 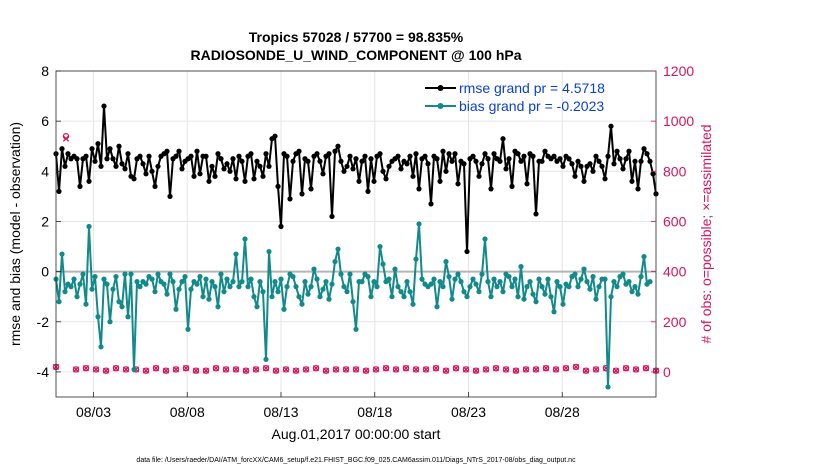 What do you see at coordinates (374, 412) in the screenshot?
I see `x-tick-label: 08/18` at bounding box center [374, 412].